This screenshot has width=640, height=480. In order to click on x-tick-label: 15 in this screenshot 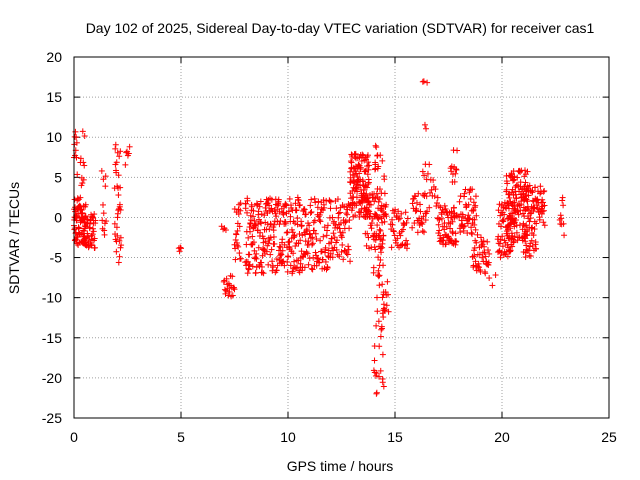, I will do `click(395, 437)`.